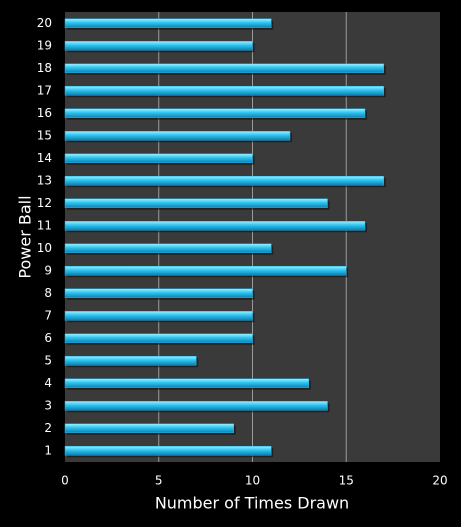 The width and height of the screenshot is (461, 527). Describe the element at coordinates (48, 383) in the screenshot. I see `y-tick-label: 4` at that location.